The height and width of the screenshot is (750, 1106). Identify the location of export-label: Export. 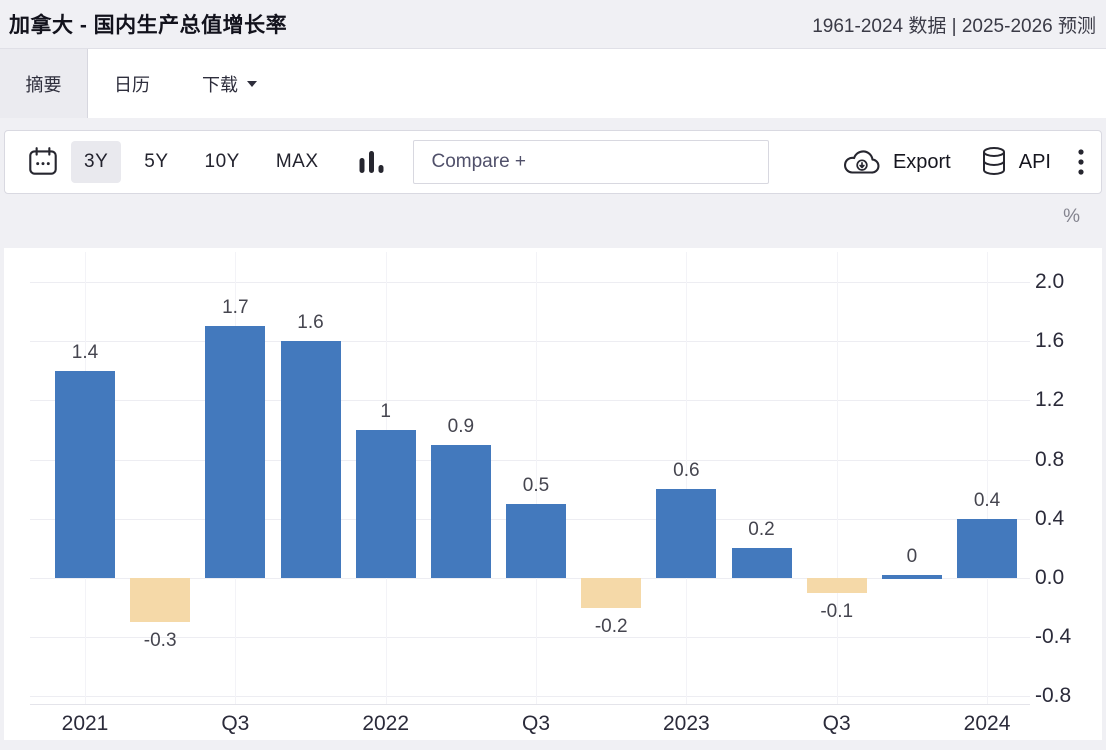
(921, 161).